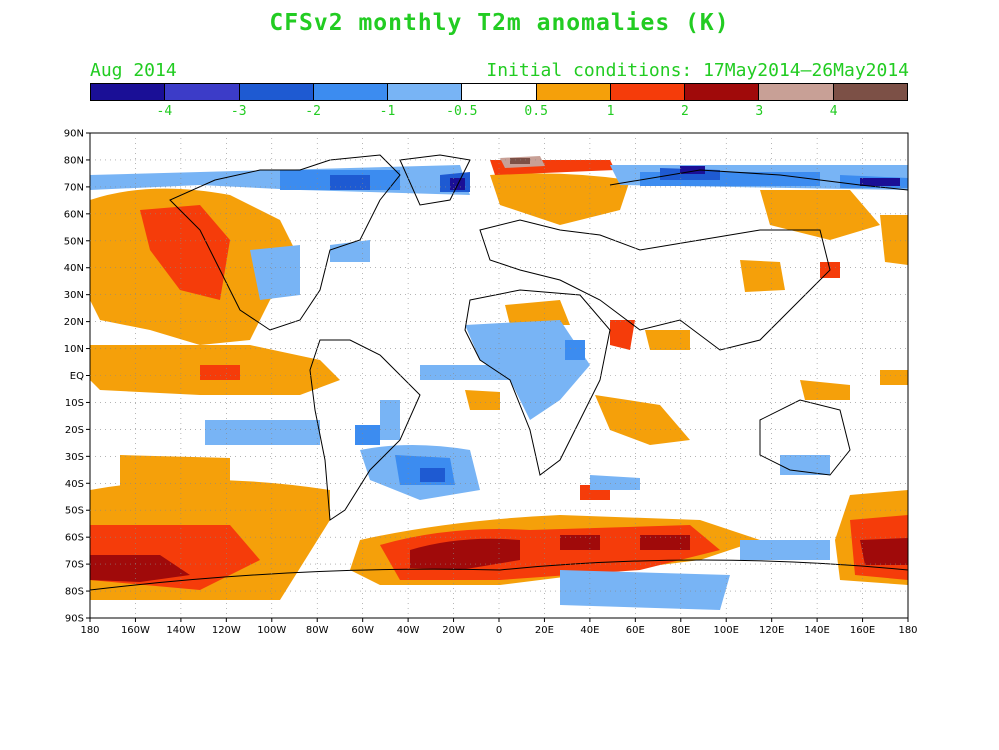 This screenshot has width=999, height=750. Describe the element at coordinates (74, 187) in the screenshot. I see `lat-label: 70N` at that location.